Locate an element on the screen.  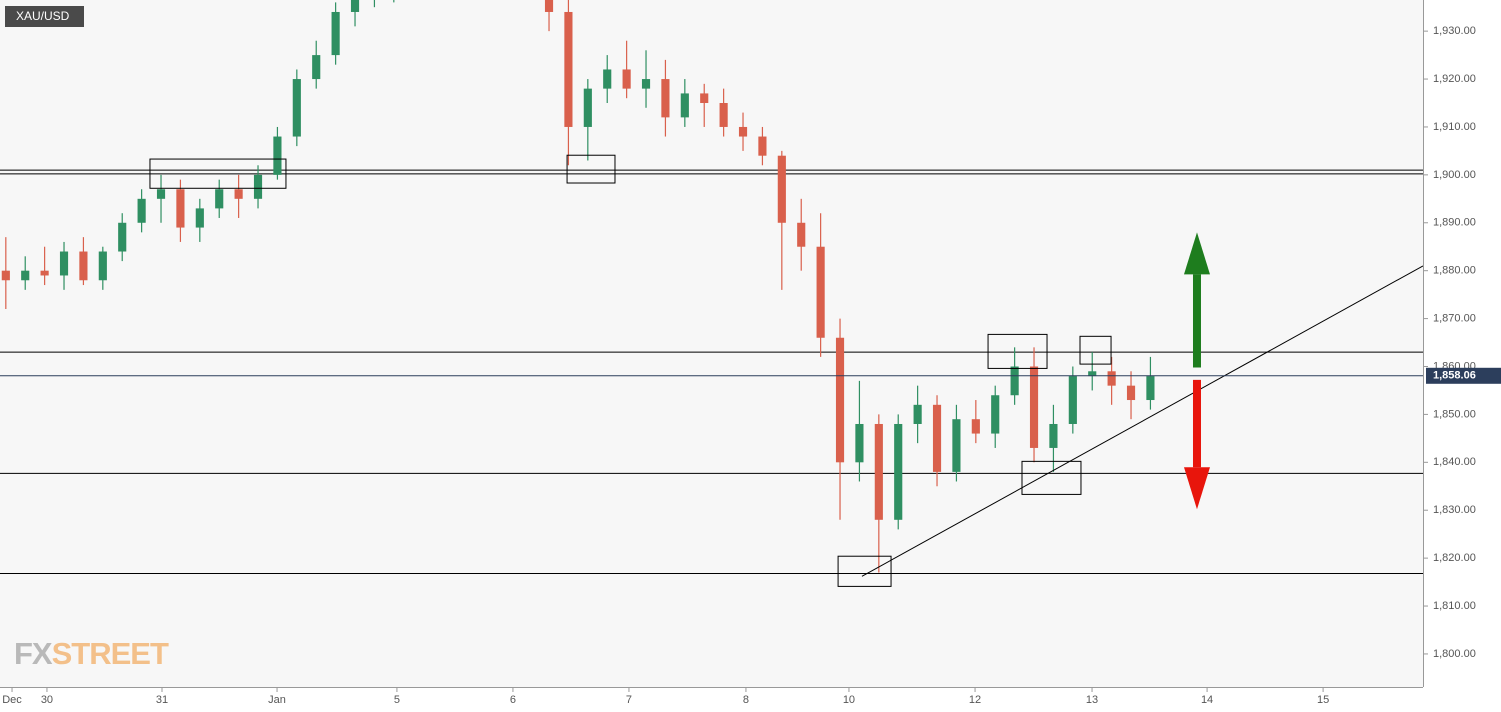
y-tick-label: 1,840.00 is located at coordinates (1454, 462).